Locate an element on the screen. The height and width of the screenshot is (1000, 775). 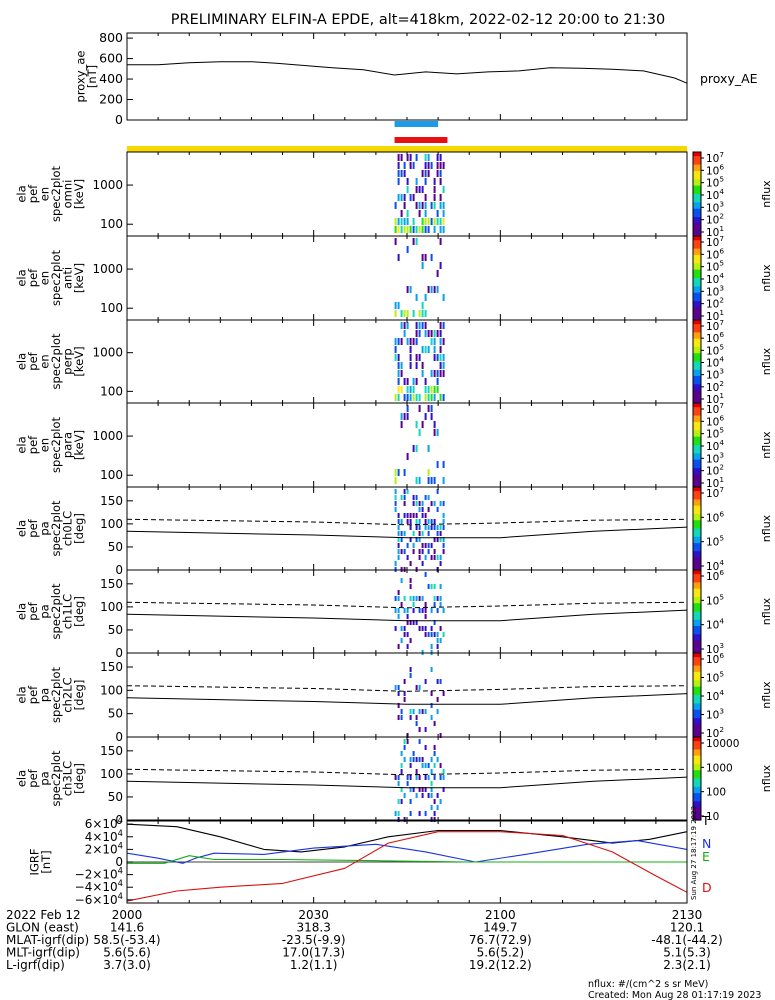
colorbar-label-text: nflux is located at coordinates (766, 194).